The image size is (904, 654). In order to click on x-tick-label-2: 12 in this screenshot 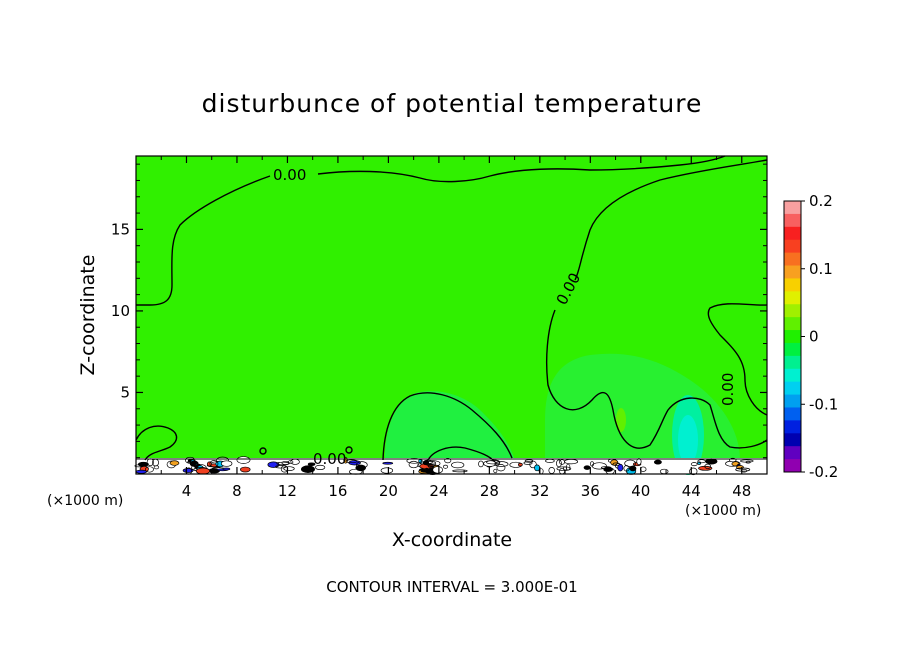, I will do `click(287, 491)`.